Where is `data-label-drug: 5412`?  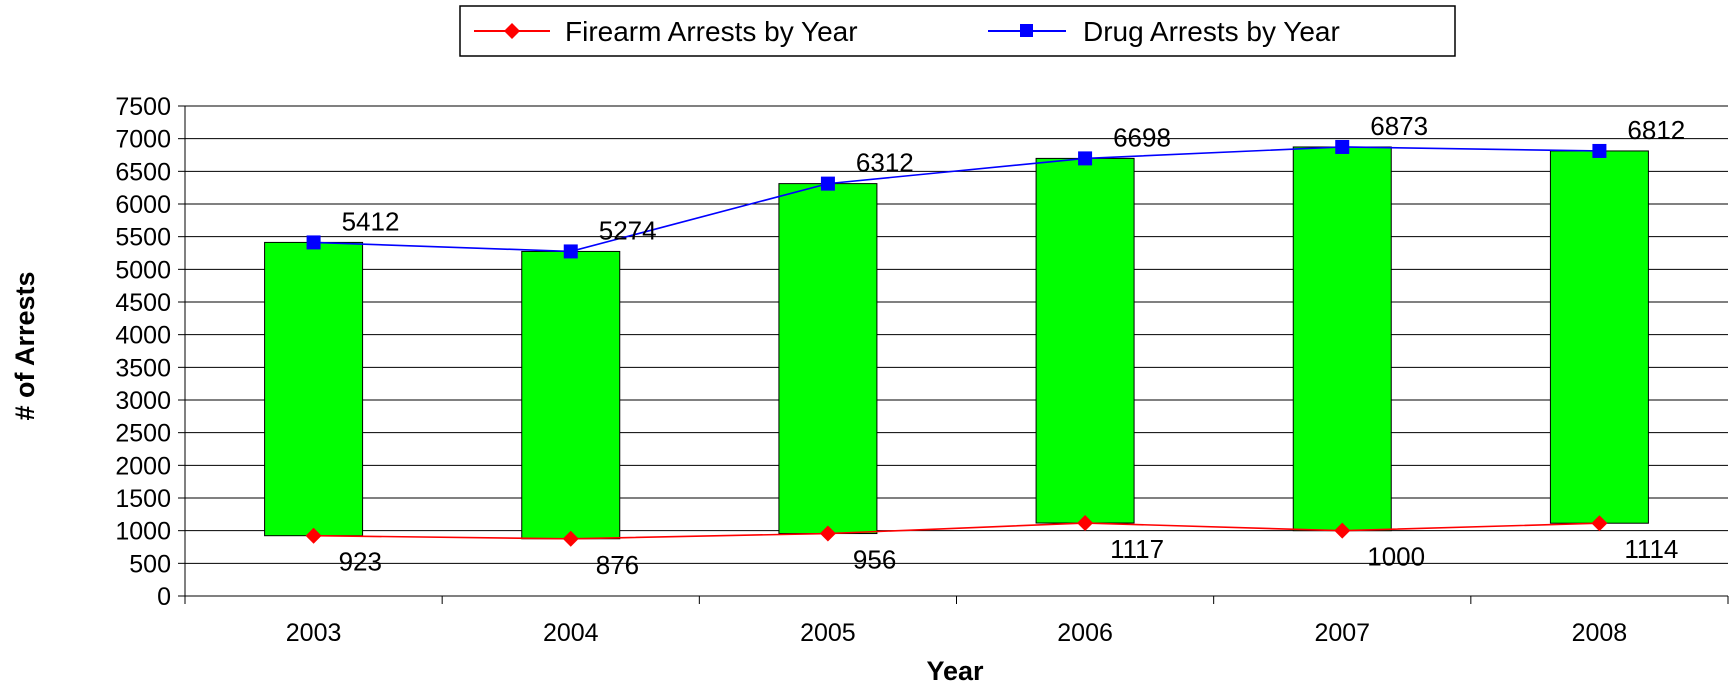
data-label-drug: 5412 is located at coordinates (371, 221).